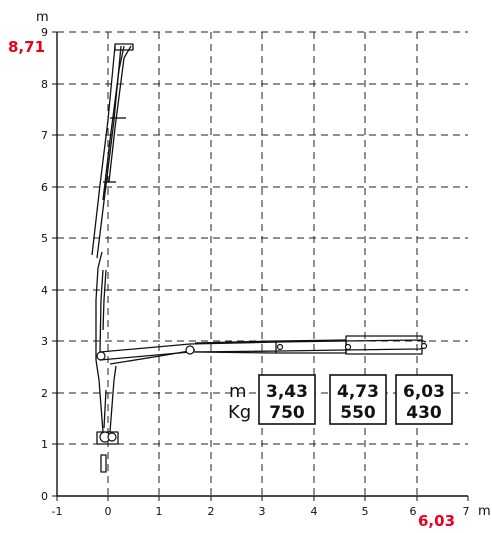  Describe the element at coordinates (44, 290) in the screenshot. I see `y-tick-label: 4` at that location.